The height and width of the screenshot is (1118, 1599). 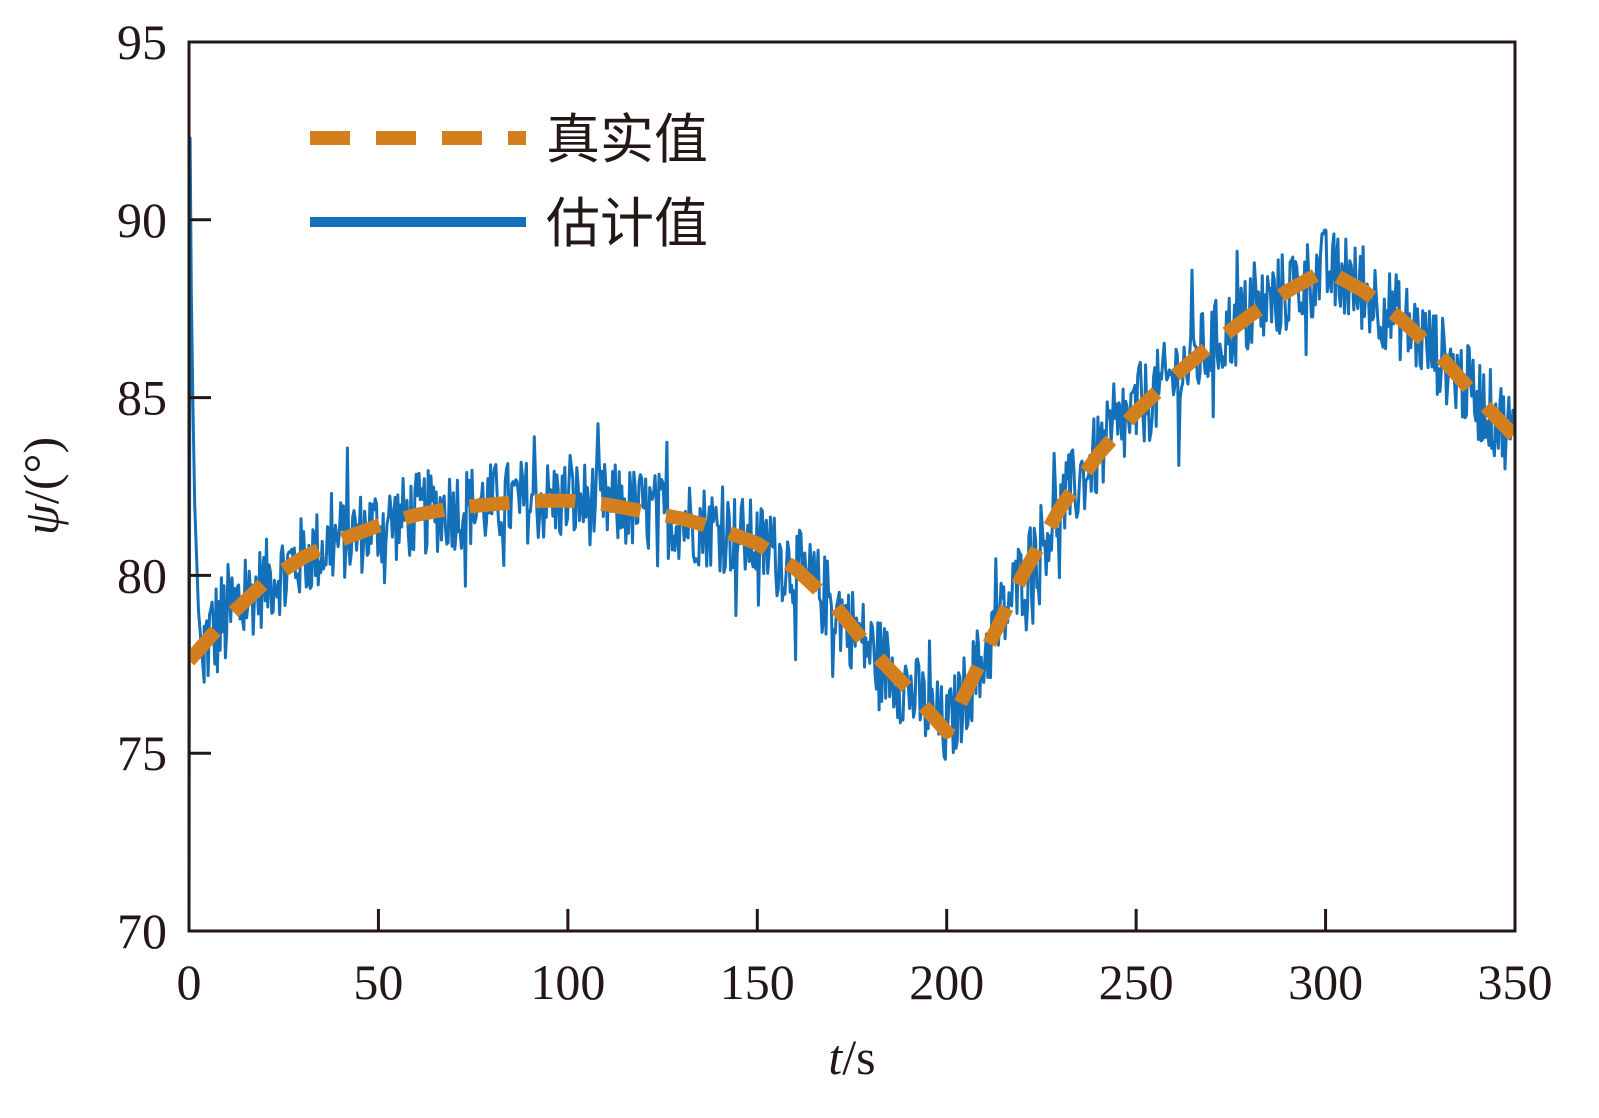 What do you see at coordinates (142, 575) in the screenshot?
I see `y-tick-label: 80` at bounding box center [142, 575].